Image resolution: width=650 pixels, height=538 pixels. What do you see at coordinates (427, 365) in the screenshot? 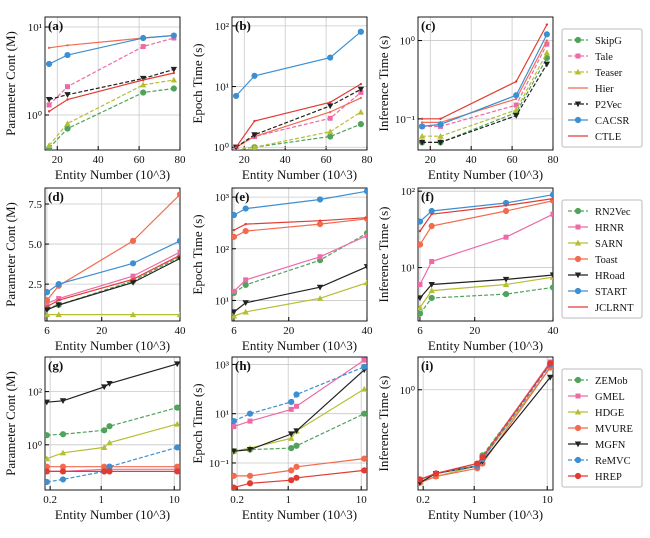
I see `panel-label: (i)` at bounding box center [427, 365].